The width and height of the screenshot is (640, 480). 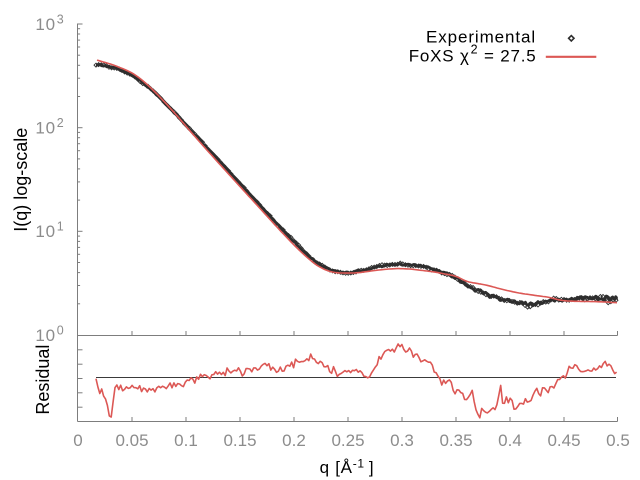 I want to click on svg-text: 0.45, so click(x=563, y=440).